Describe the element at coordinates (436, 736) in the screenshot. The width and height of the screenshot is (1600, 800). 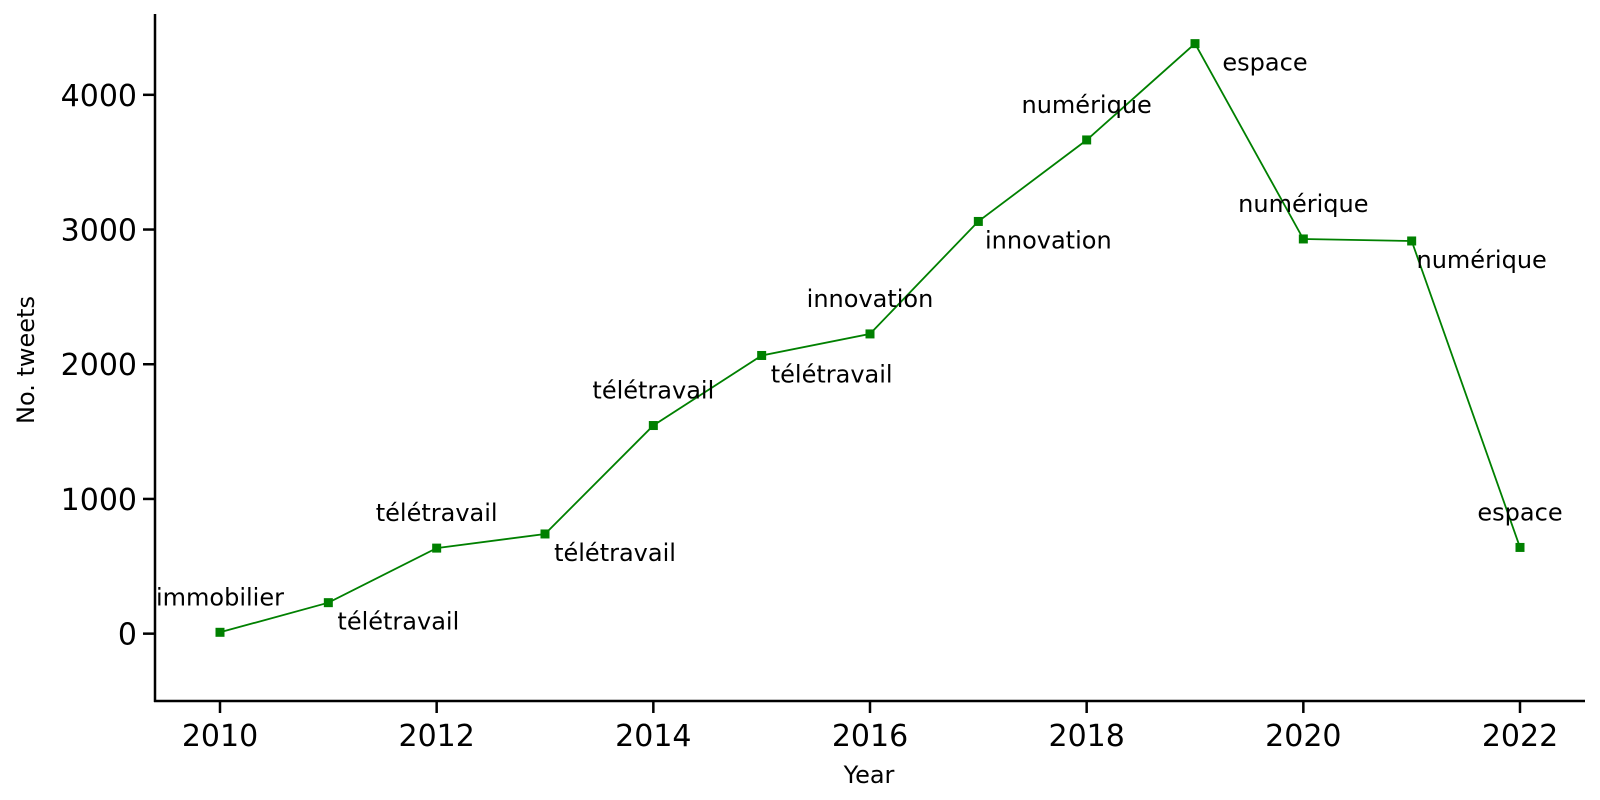
I see `x-tick-label: 2012` at that location.